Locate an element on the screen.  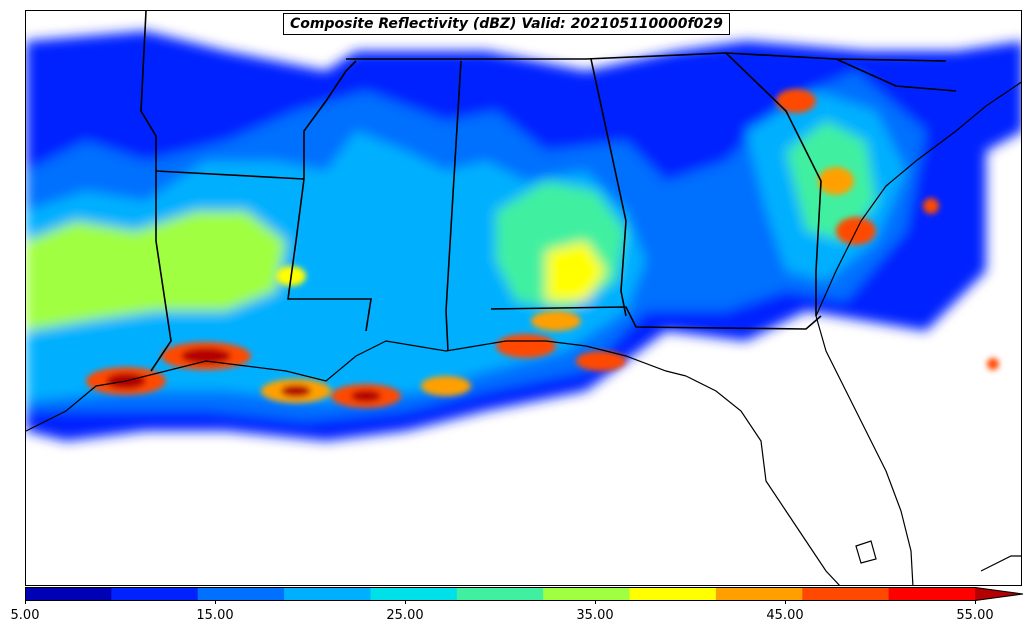
colorbar-extend-triangle is located at coordinates (999, 594).